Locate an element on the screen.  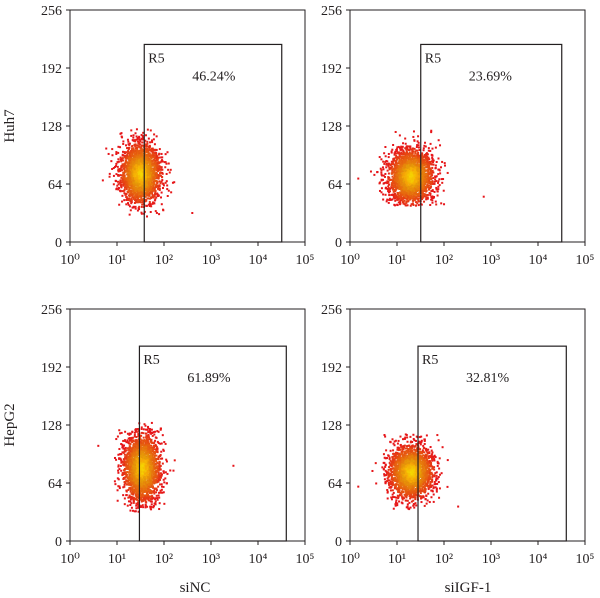
gate-percent-label: 23.69% is located at coordinates (491, 76).